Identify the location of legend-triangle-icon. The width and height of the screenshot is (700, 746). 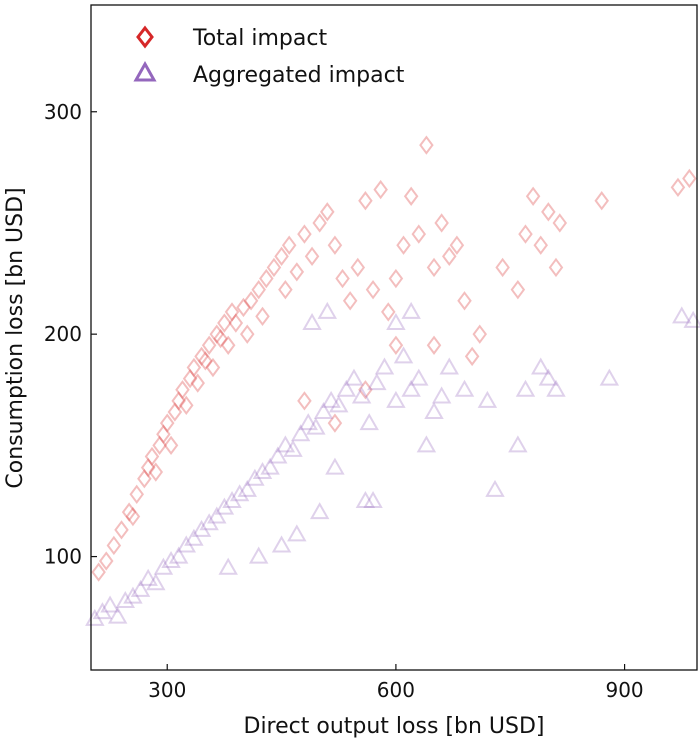
(145, 71).